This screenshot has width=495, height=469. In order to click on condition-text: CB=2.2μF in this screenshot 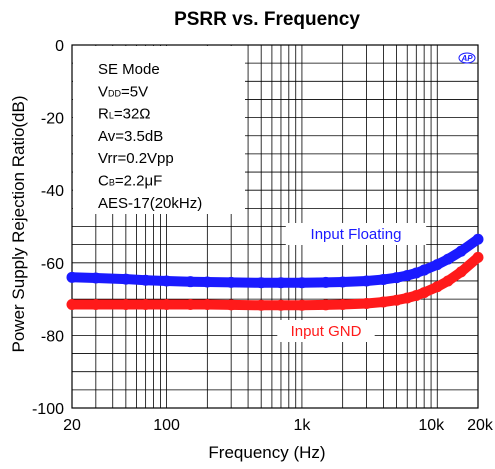, I will do `click(130, 181)`.